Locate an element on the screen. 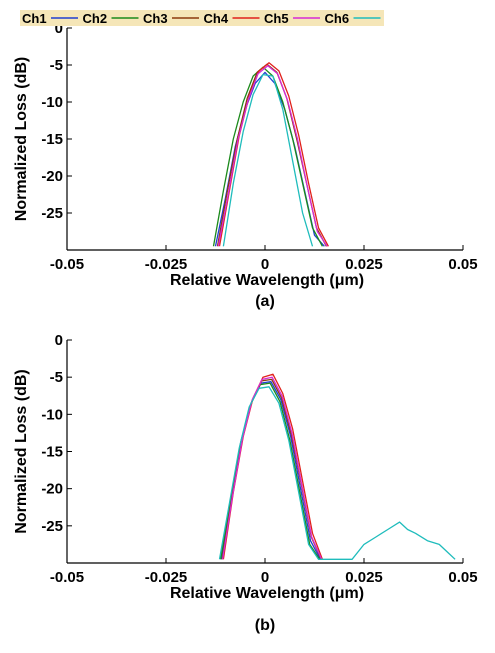  legend-label: Ch2 is located at coordinates (95, 18).